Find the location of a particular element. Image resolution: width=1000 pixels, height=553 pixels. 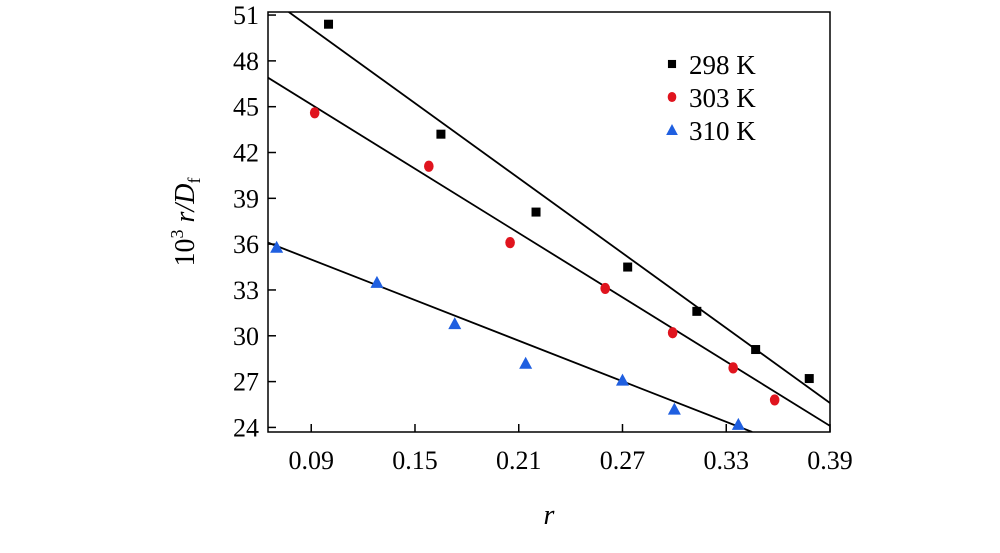

y-tick-label: 33 is located at coordinates (246, 290).